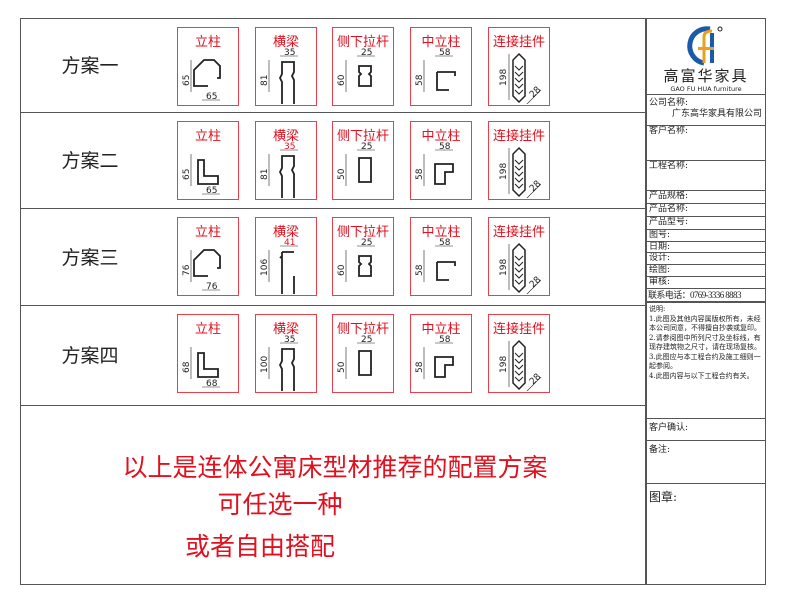 This screenshot has height=600, width=800. What do you see at coordinates (335, 467) in the screenshot?
I see `summary-line-1: 以上是连体公寓床型材推荐的配置方案` at bounding box center [335, 467].